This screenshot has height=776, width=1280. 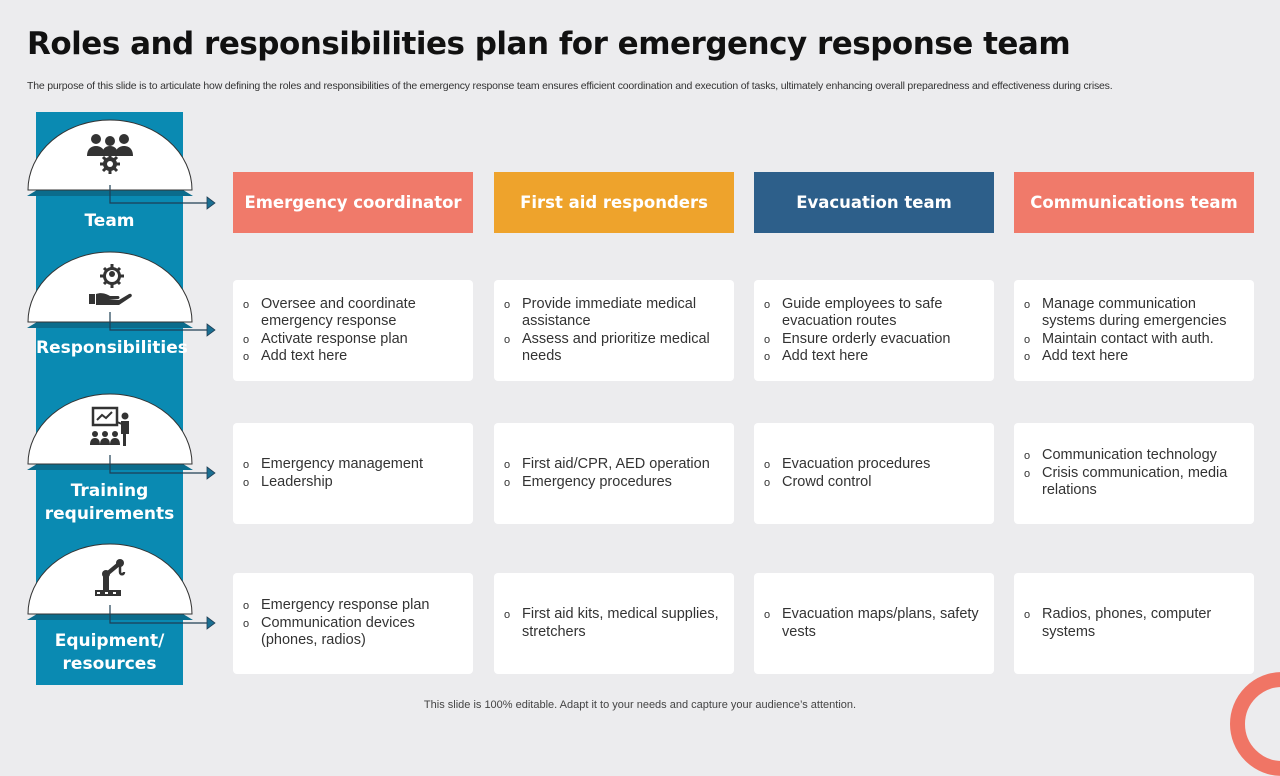 What do you see at coordinates (1134, 202) in the screenshot?
I see `column-header: Communications team` at bounding box center [1134, 202].